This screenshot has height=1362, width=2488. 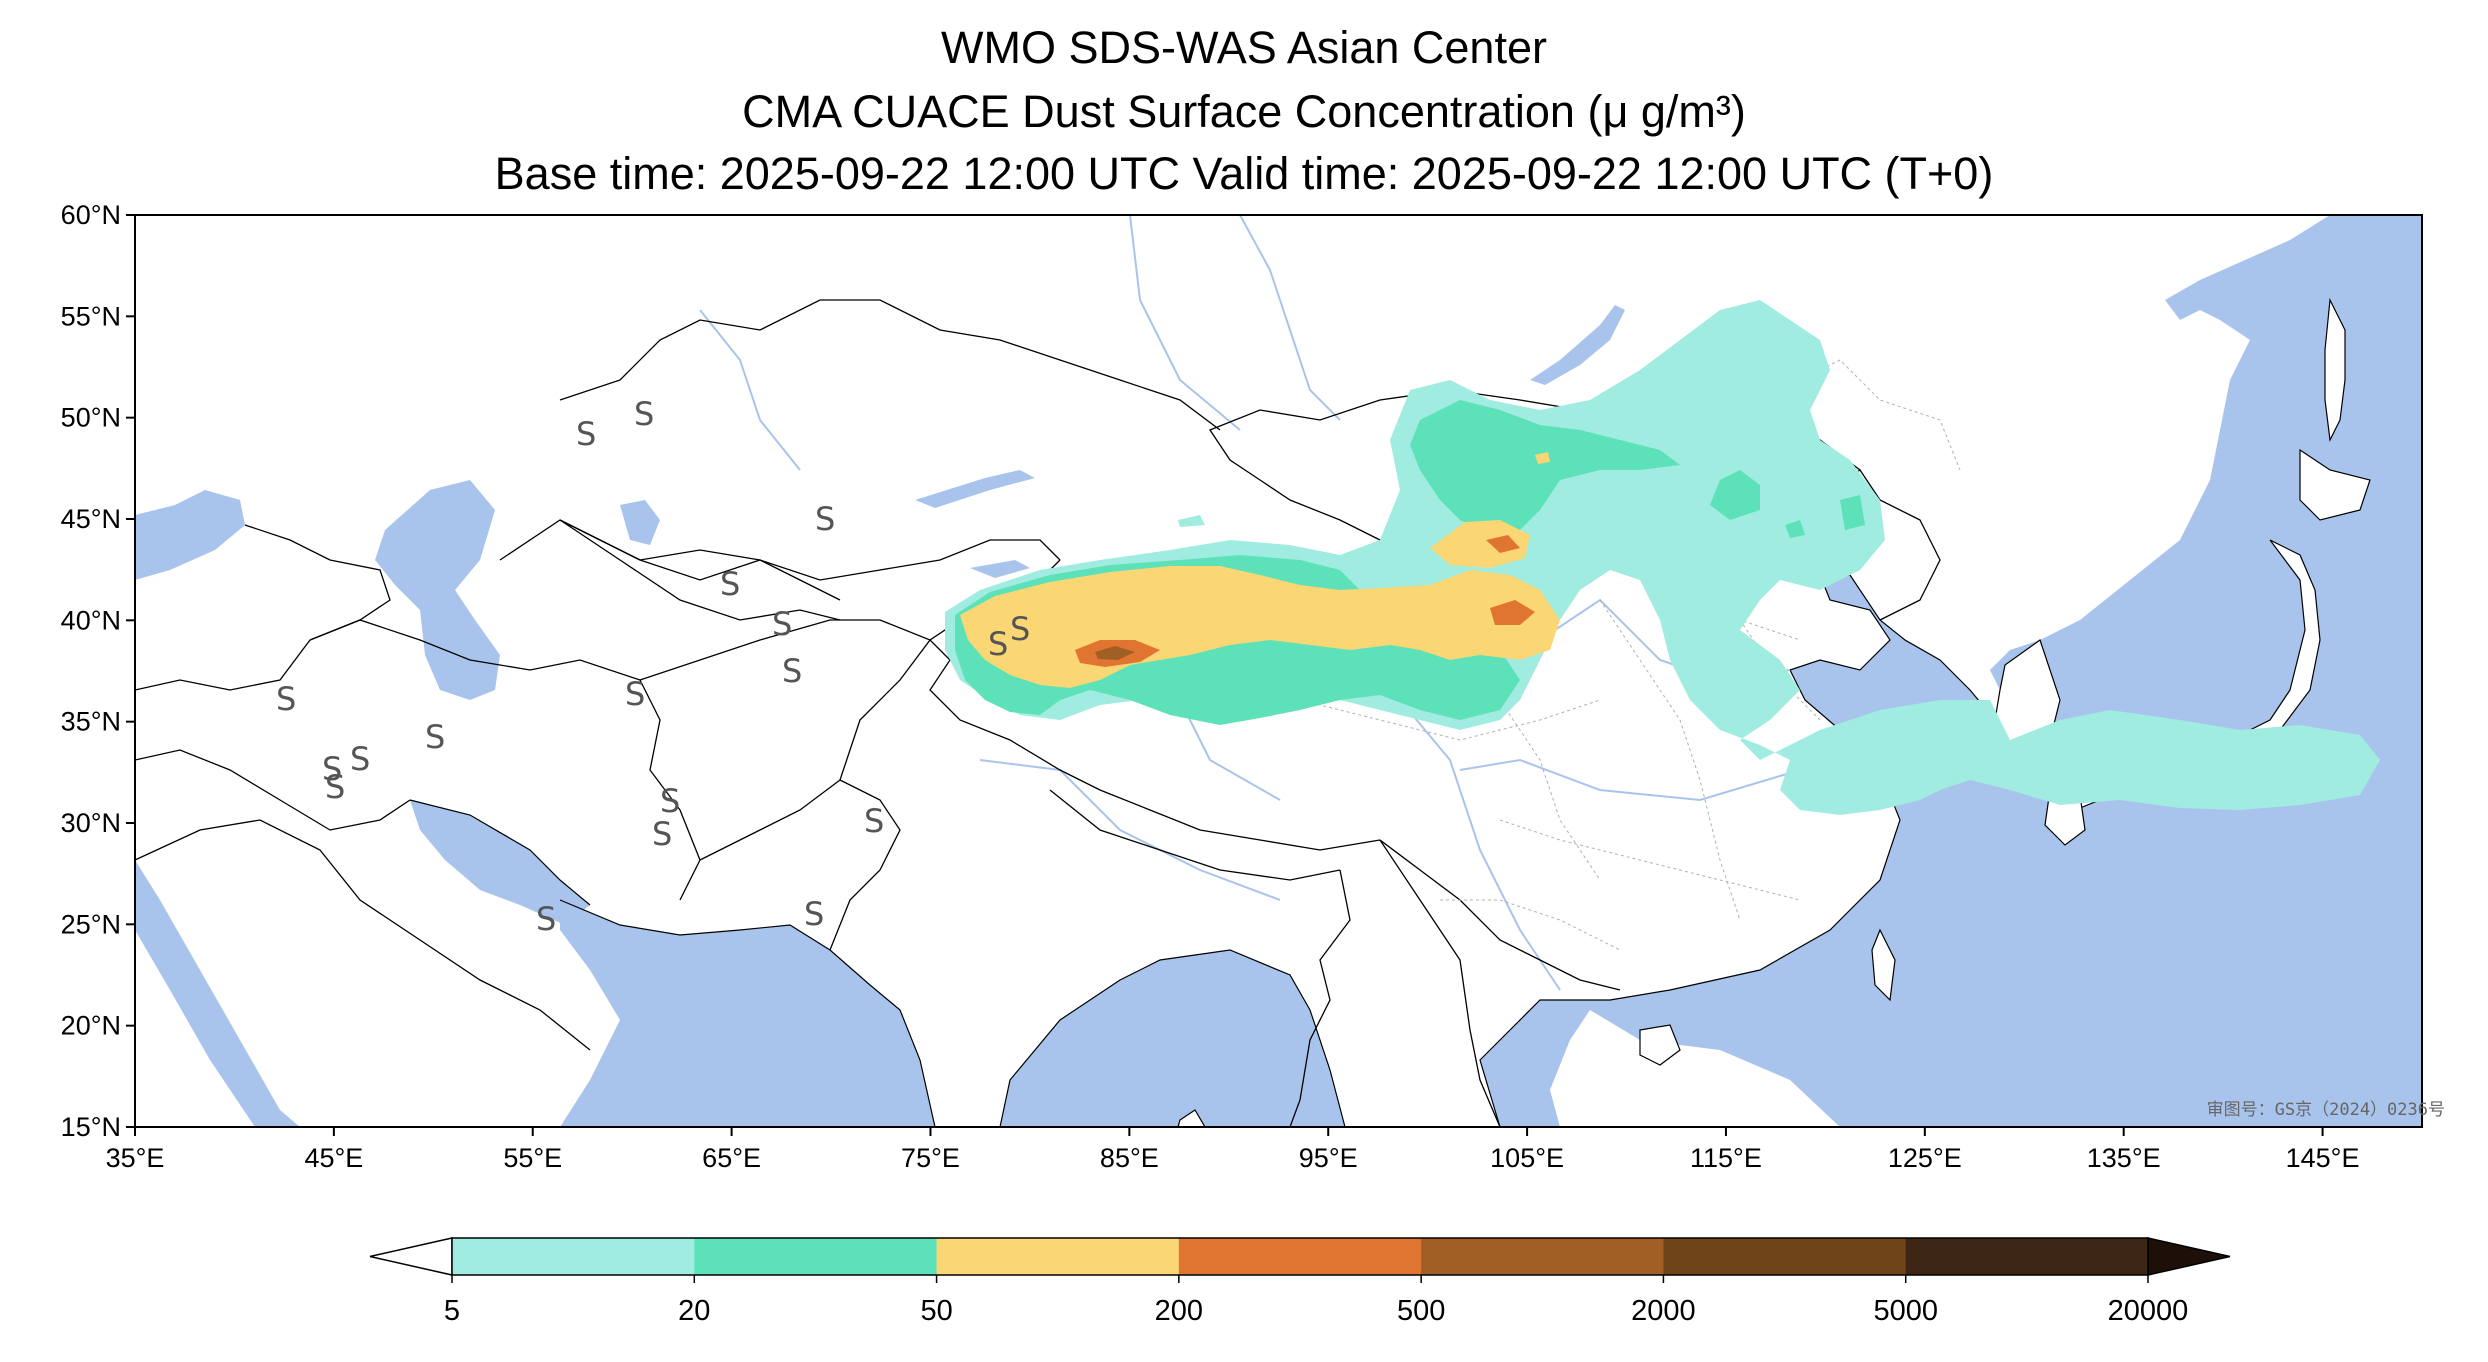 What do you see at coordinates (1925, 1158) in the screenshot?
I see `lon-tick-label: 125°E` at bounding box center [1925, 1158].